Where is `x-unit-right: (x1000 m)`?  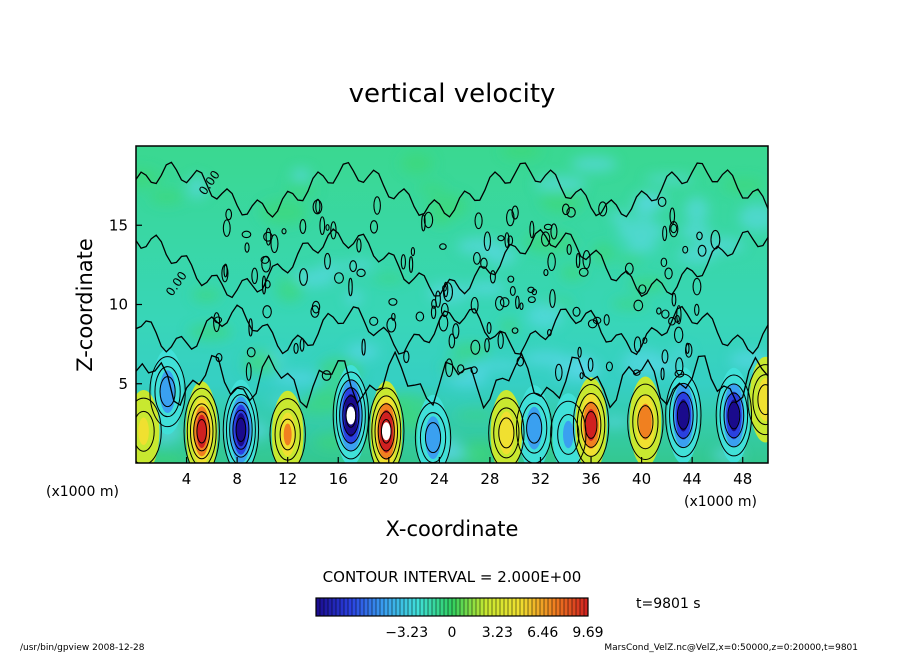 x-unit-right: (x1000 m) is located at coordinates (720, 502).